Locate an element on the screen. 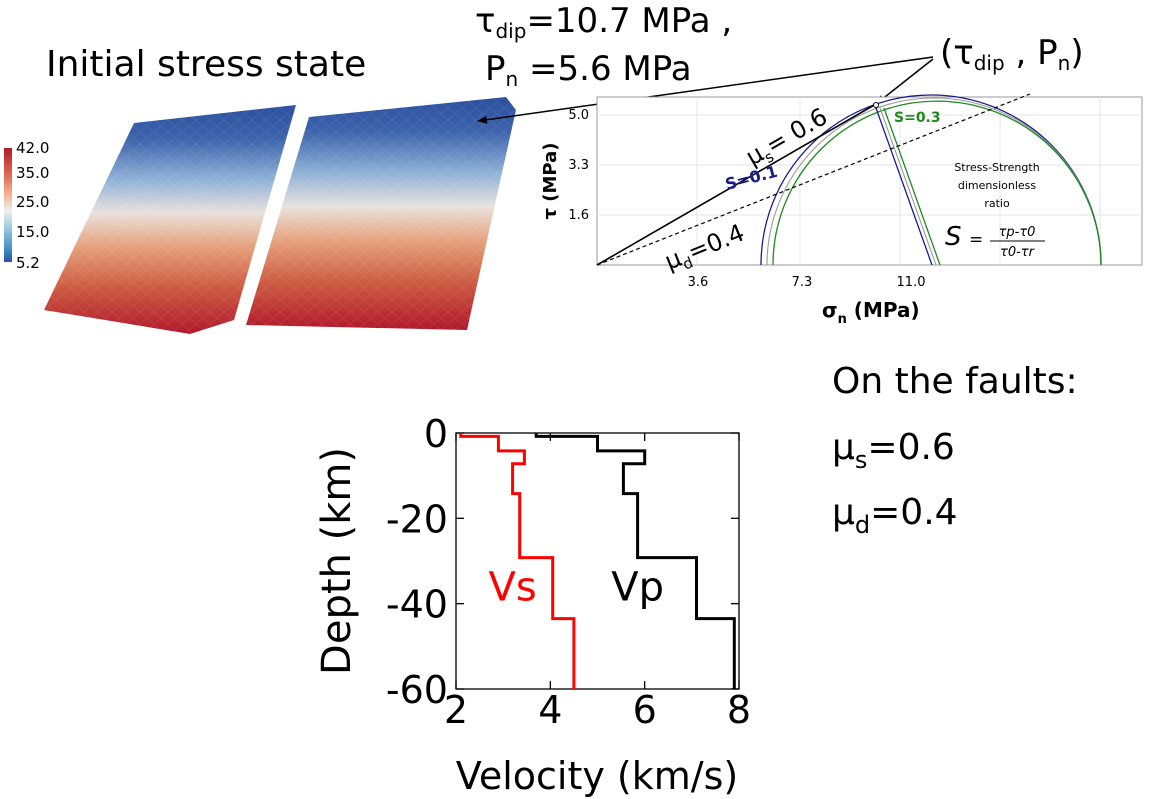 This screenshot has width=1152, height=799. faults-parameters: On the faults: μs=0.6 μd=0.4 is located at coordinates (955, 450).